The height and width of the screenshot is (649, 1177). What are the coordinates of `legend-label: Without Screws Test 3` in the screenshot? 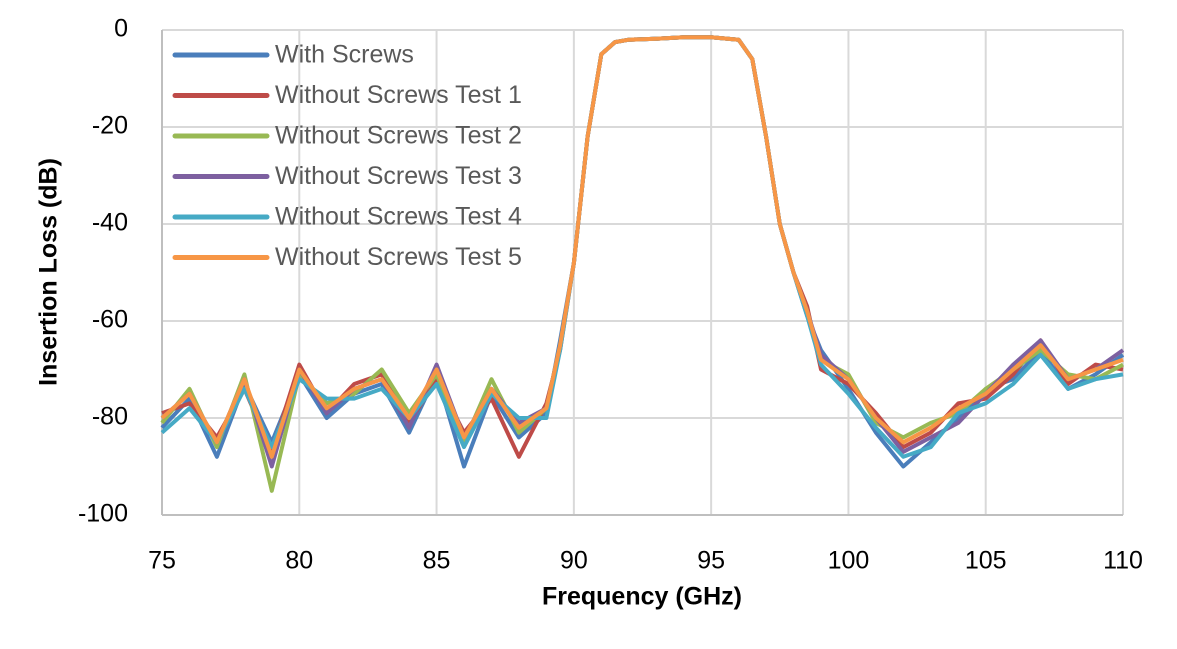 It's located at (398, 176).